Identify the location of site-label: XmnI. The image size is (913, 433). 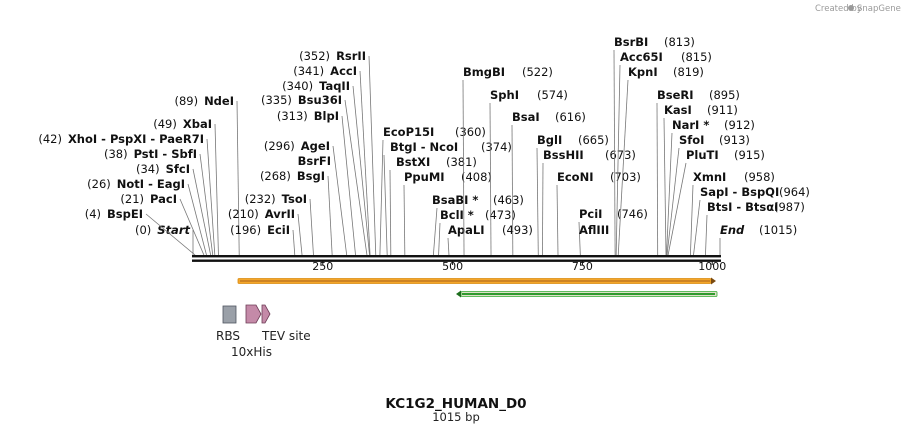
(709, 177).